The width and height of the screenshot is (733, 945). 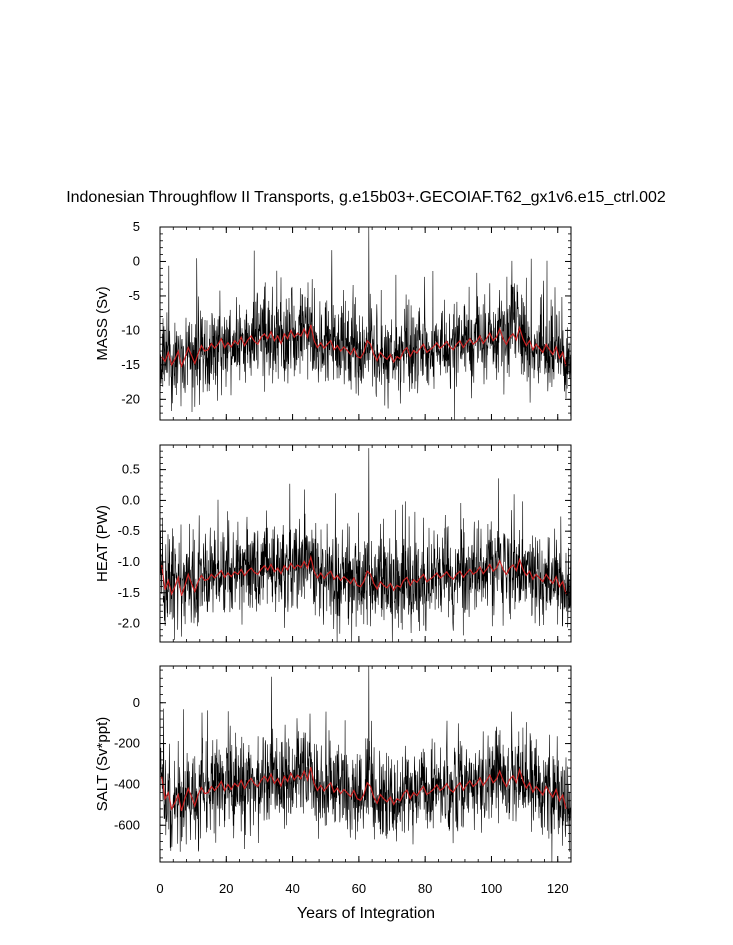 What do you see at coordinates (159, 888) in the screenshot?
I see `x-tick-label: 0` at bounding box center [159, 888].